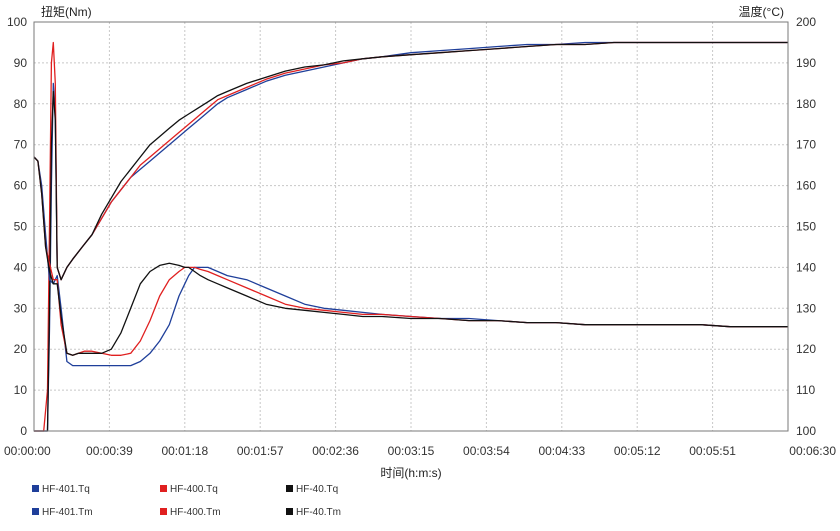  What do you see at coordinates (21, 63) in the screenshot?
I see `left-tick-label: 90` at bounding box center [21, 63].